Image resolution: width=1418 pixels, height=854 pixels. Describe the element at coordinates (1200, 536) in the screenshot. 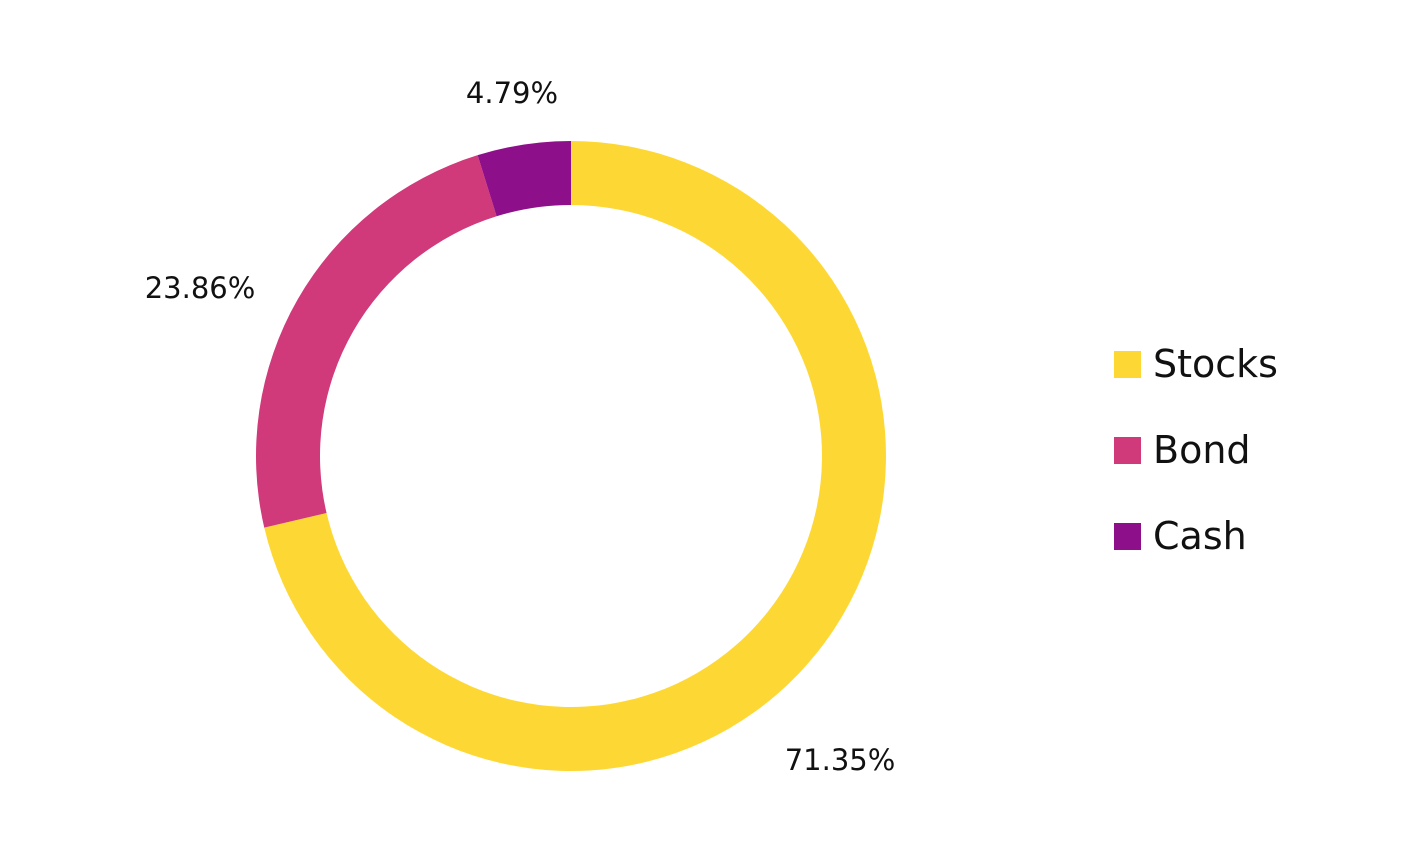

I see `legend-label-cash: Cash` at that location.